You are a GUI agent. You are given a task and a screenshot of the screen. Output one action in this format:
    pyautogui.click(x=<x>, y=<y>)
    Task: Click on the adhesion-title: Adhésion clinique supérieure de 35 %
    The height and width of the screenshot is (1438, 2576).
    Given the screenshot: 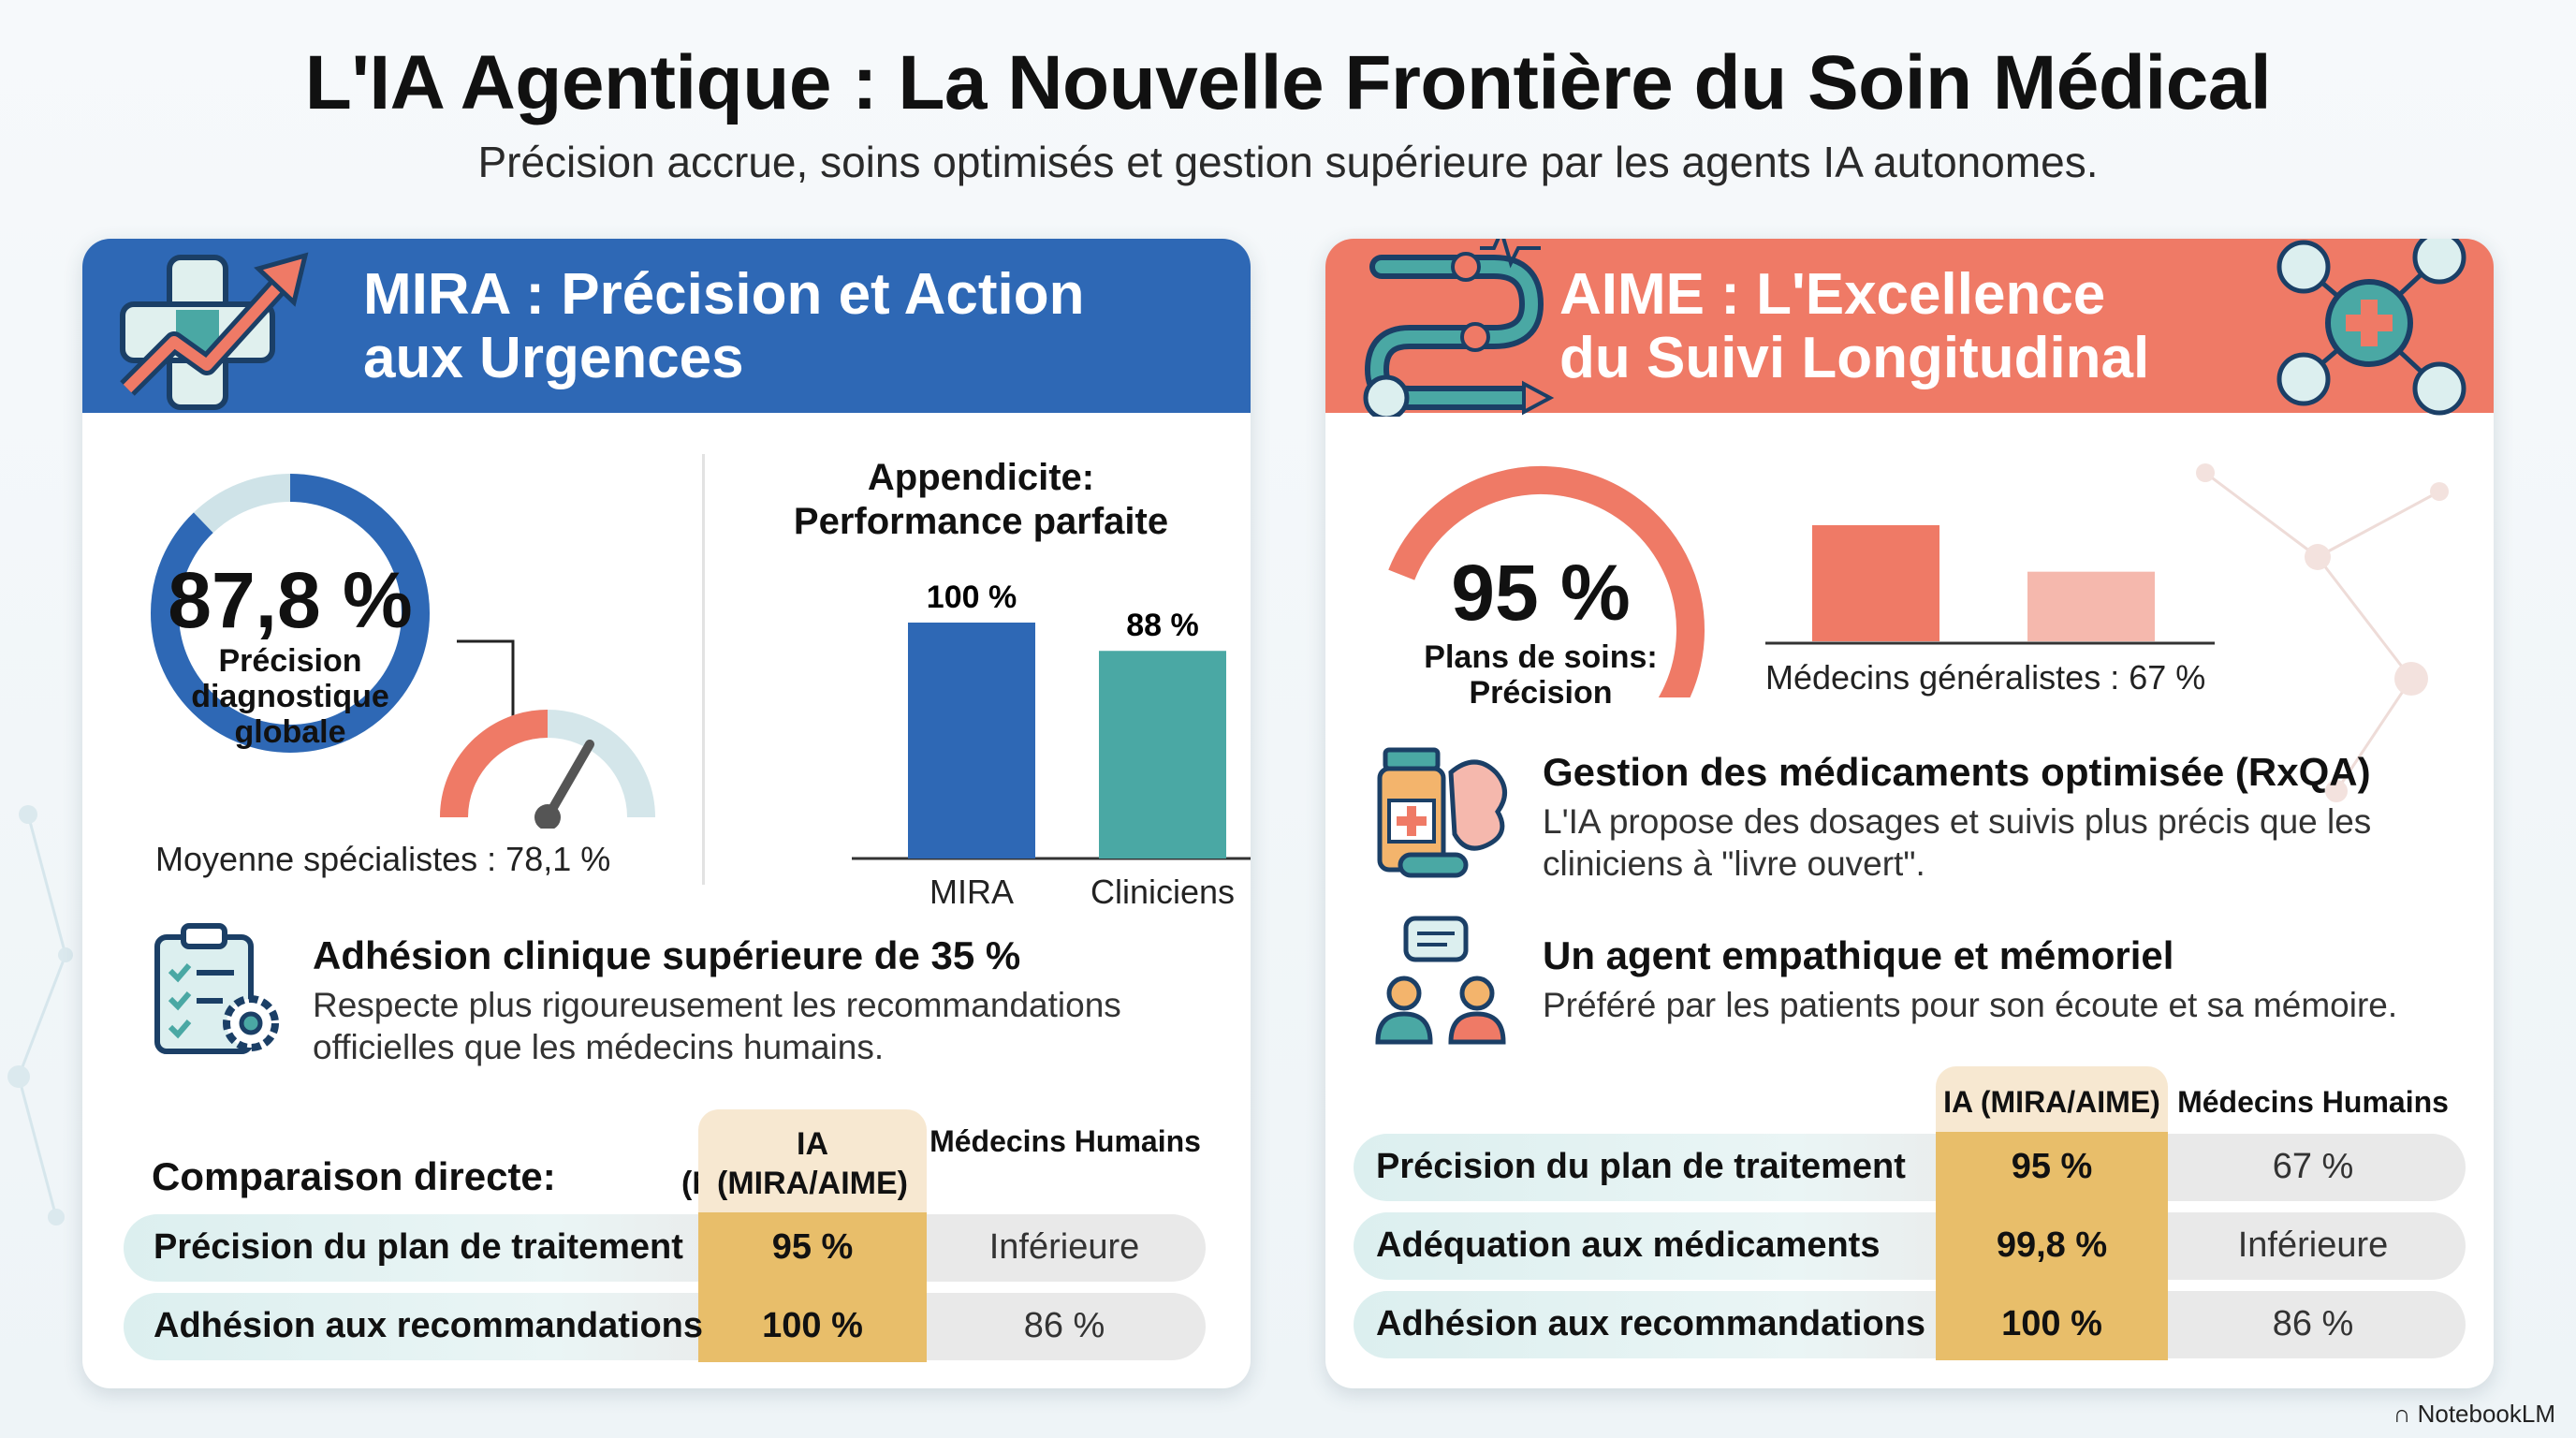 What is the action you would take?
    pyautogui.click(x=667, y=955)
    